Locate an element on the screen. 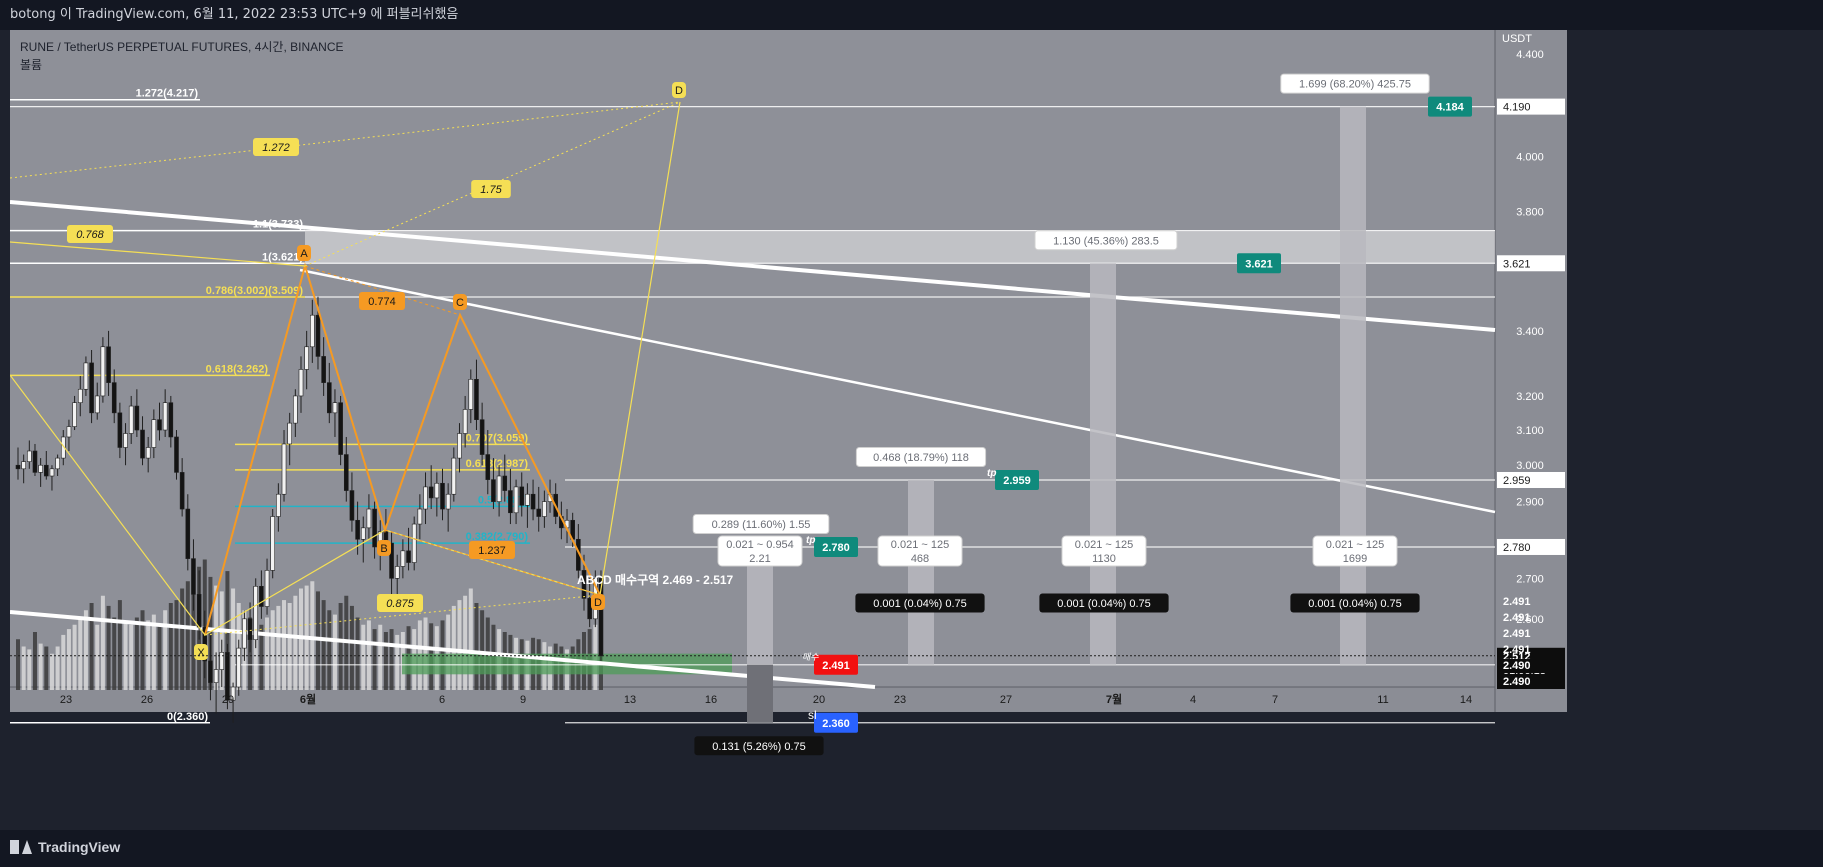  stop-tag: sl is located at coordinates (812, 715).